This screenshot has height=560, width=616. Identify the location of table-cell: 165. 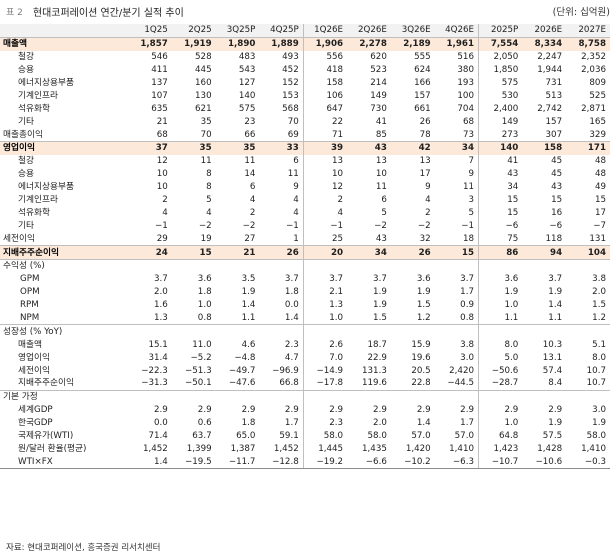
(597, 121).